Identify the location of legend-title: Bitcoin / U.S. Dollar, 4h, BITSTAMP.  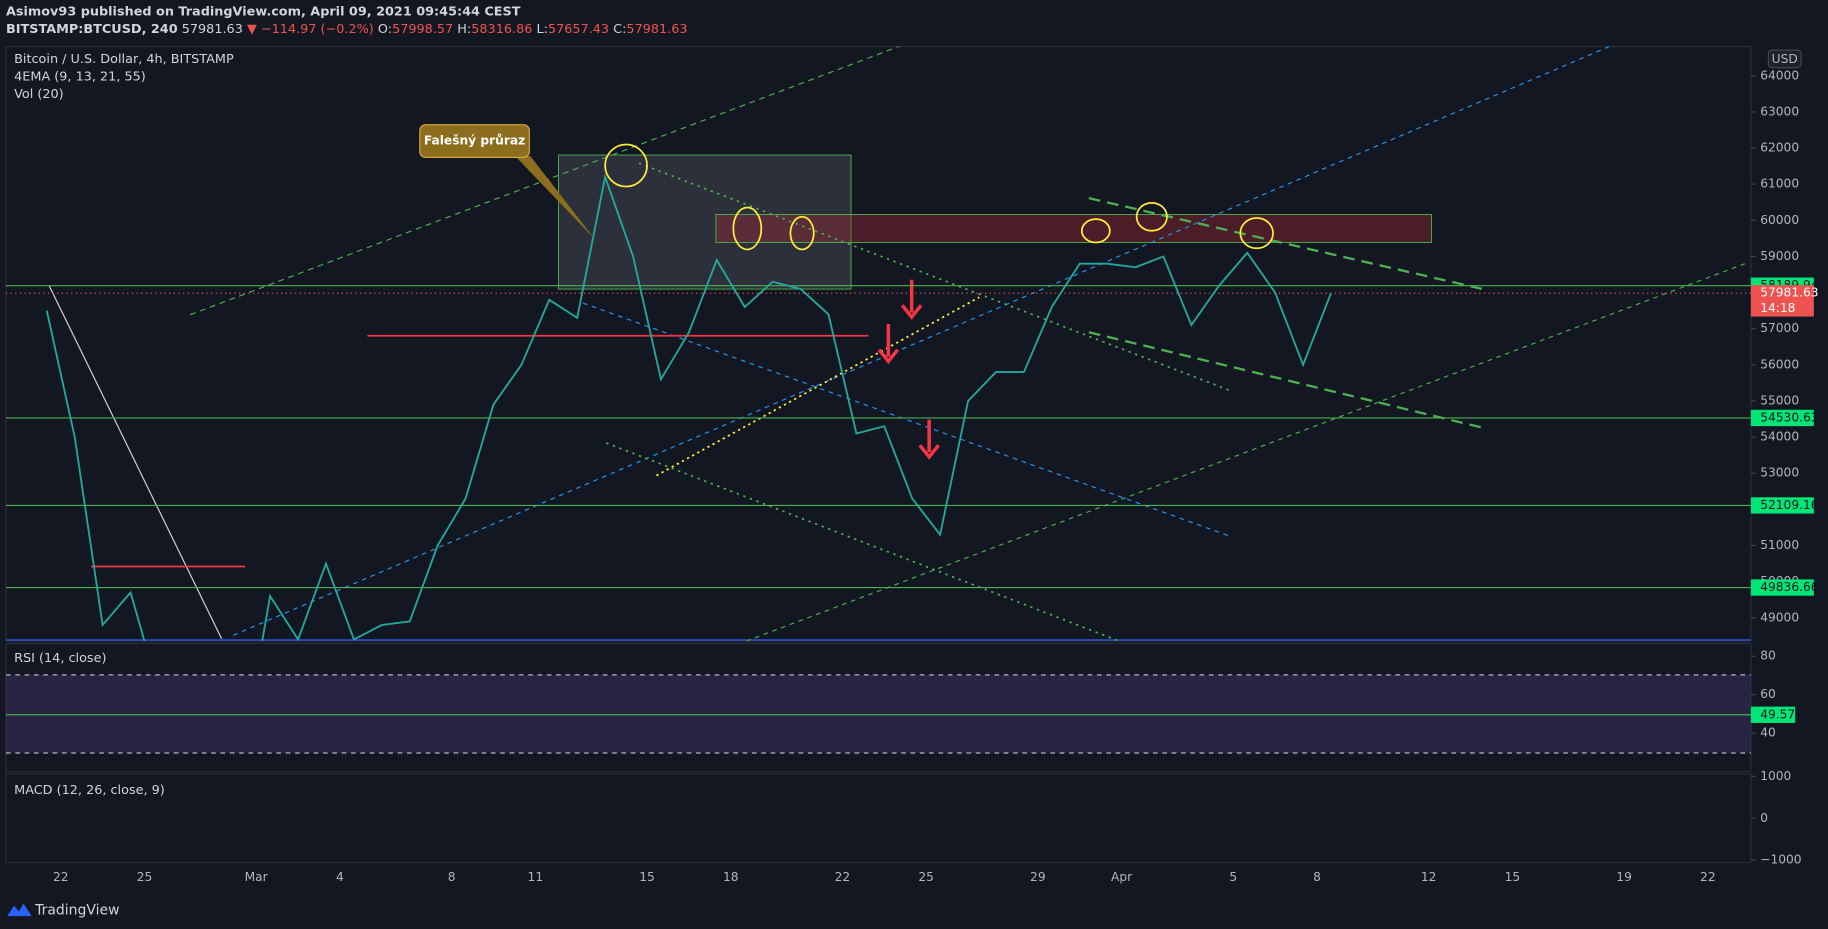
(124, 59).